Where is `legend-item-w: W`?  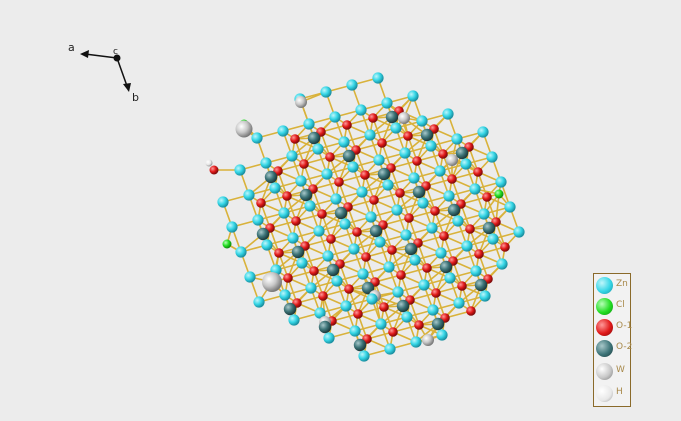 legend-item-w: W is located at coordinates (613, 372).